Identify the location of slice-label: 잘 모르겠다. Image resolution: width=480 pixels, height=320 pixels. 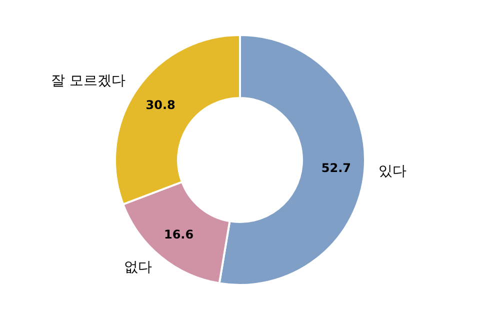
(88, 81).